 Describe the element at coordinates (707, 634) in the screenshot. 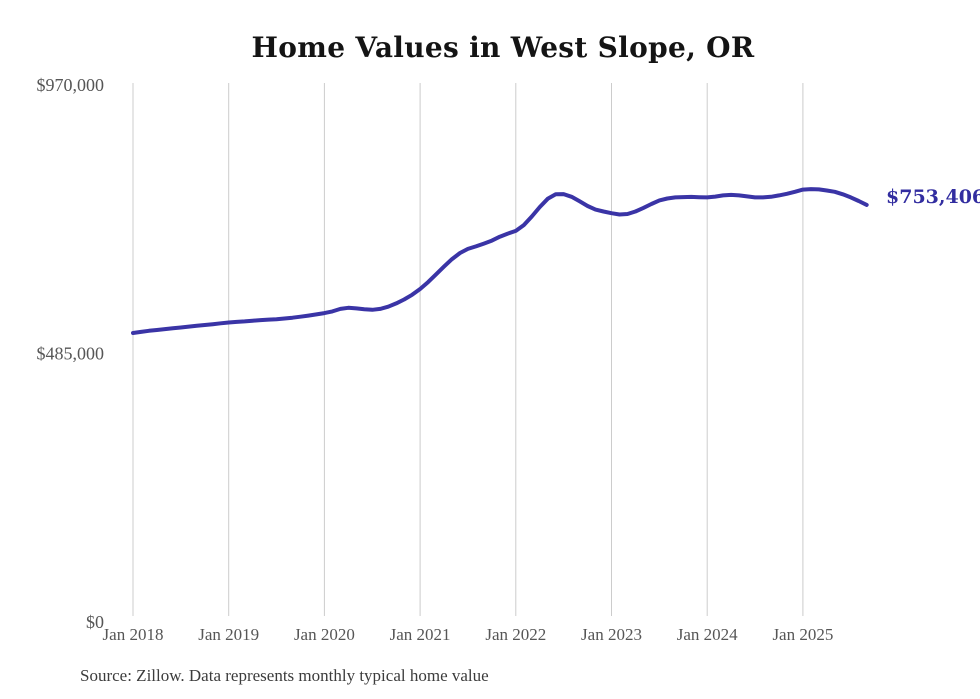

I see `x-tick-label: Jan 2024` at that location.